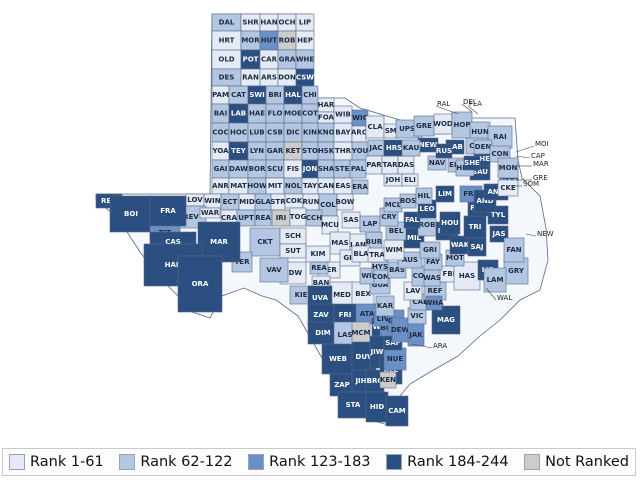 The height and width of the screenshot is (480, 640). What do you see at coordinates (275, 132) in the screenshot?
I see `county-csb` at bounding box center [275, 132].